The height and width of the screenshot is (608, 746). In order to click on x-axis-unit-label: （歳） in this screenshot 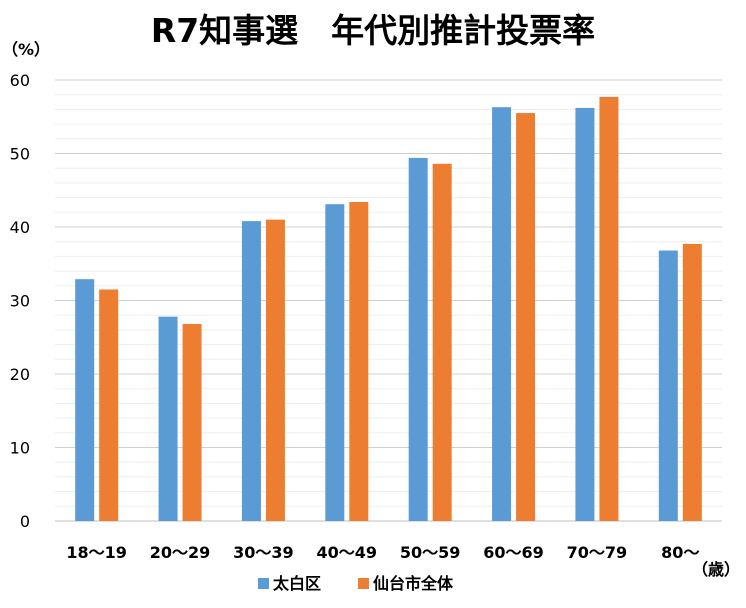, I will do `click(716, 569)`.